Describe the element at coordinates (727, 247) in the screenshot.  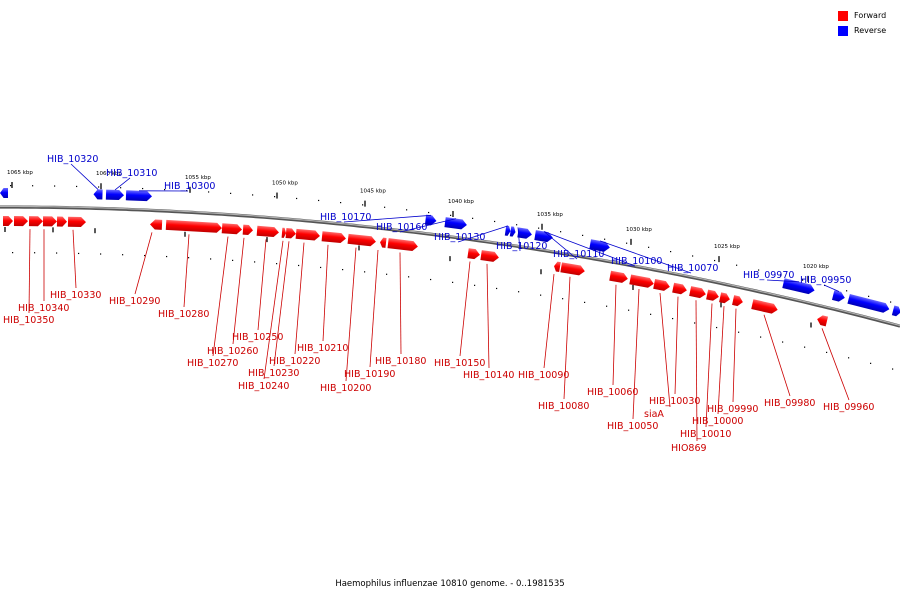
I see `scale-label: 1025 kbp` at that location.